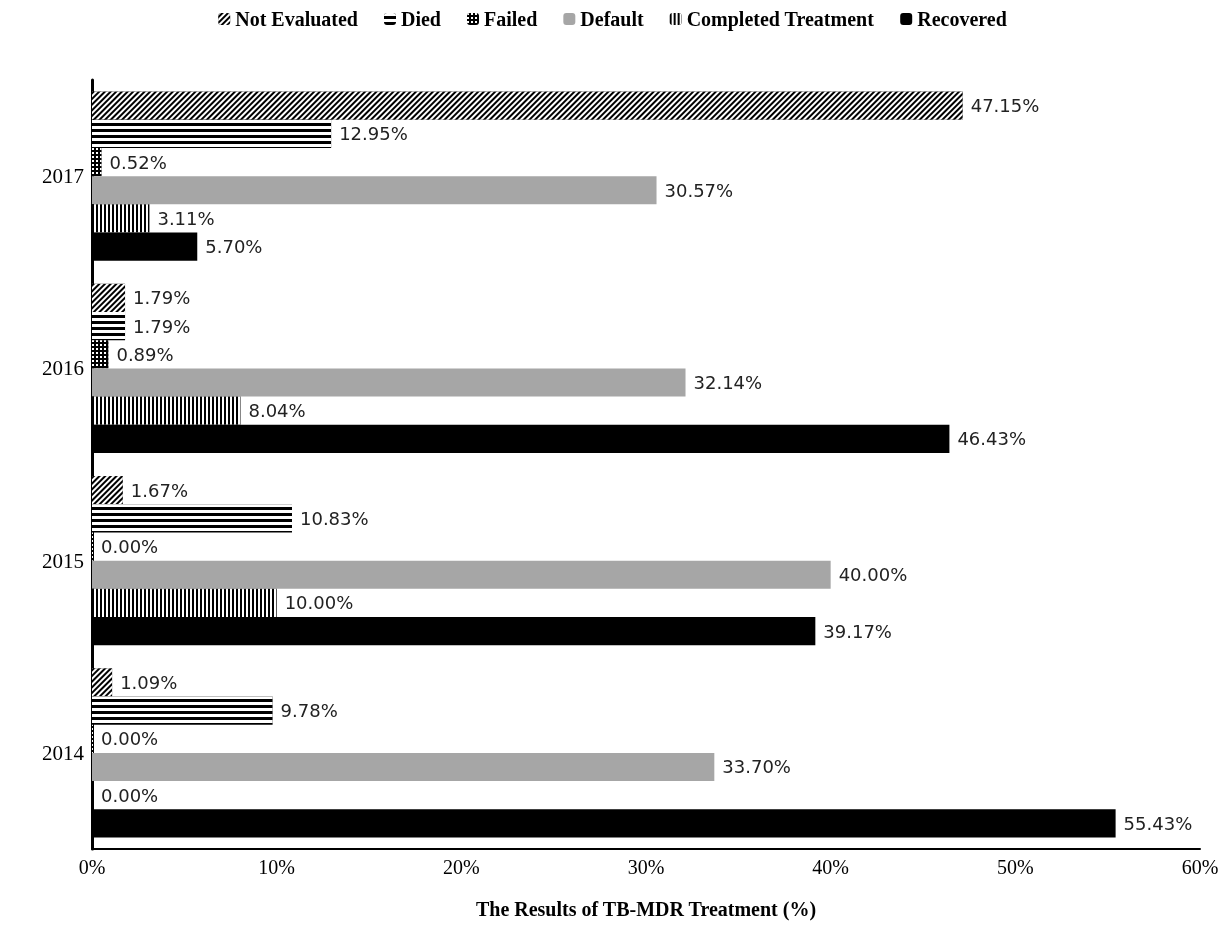 Image resolution: width=1225 pixels, height=931 pixels. I want to click on data-label: 0.89%, so click(145, 354).